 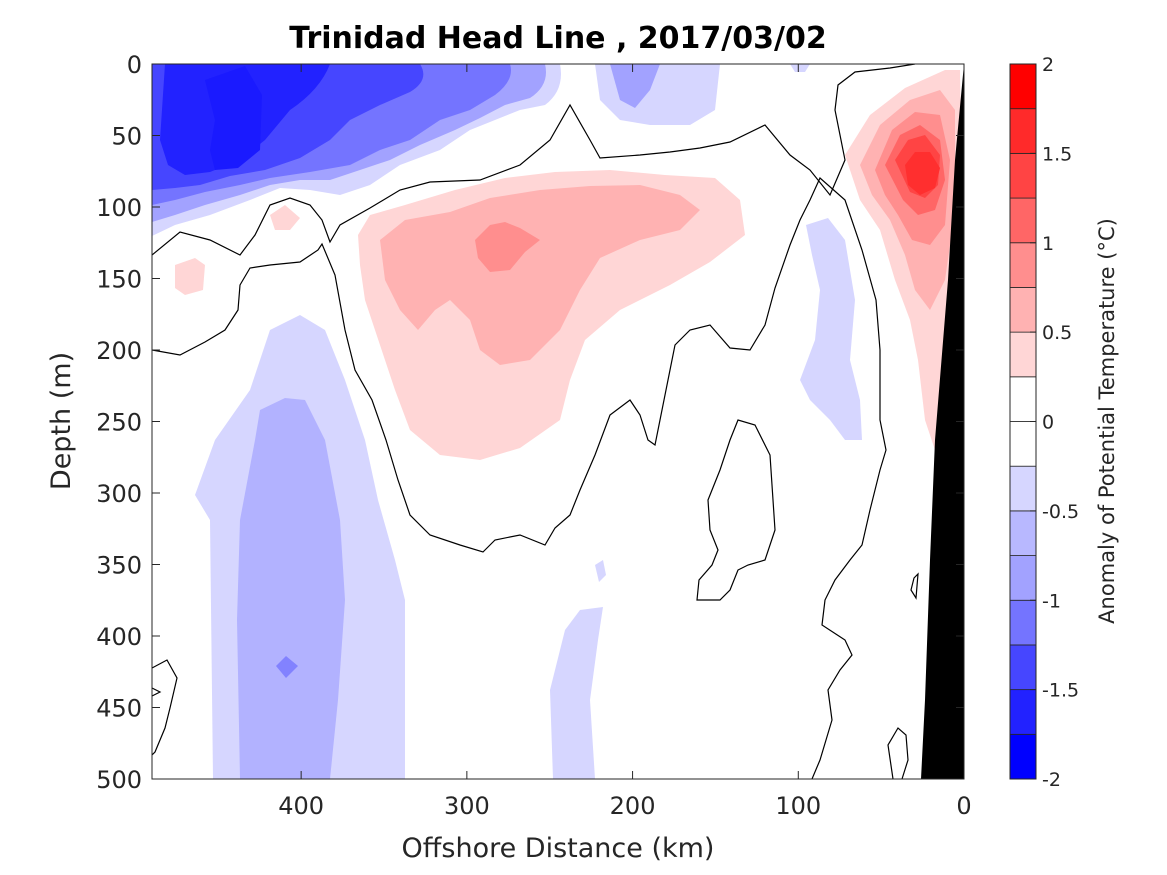 I want to click on colorbar-tick-label: 0.5, so click(x=1057, y=333).